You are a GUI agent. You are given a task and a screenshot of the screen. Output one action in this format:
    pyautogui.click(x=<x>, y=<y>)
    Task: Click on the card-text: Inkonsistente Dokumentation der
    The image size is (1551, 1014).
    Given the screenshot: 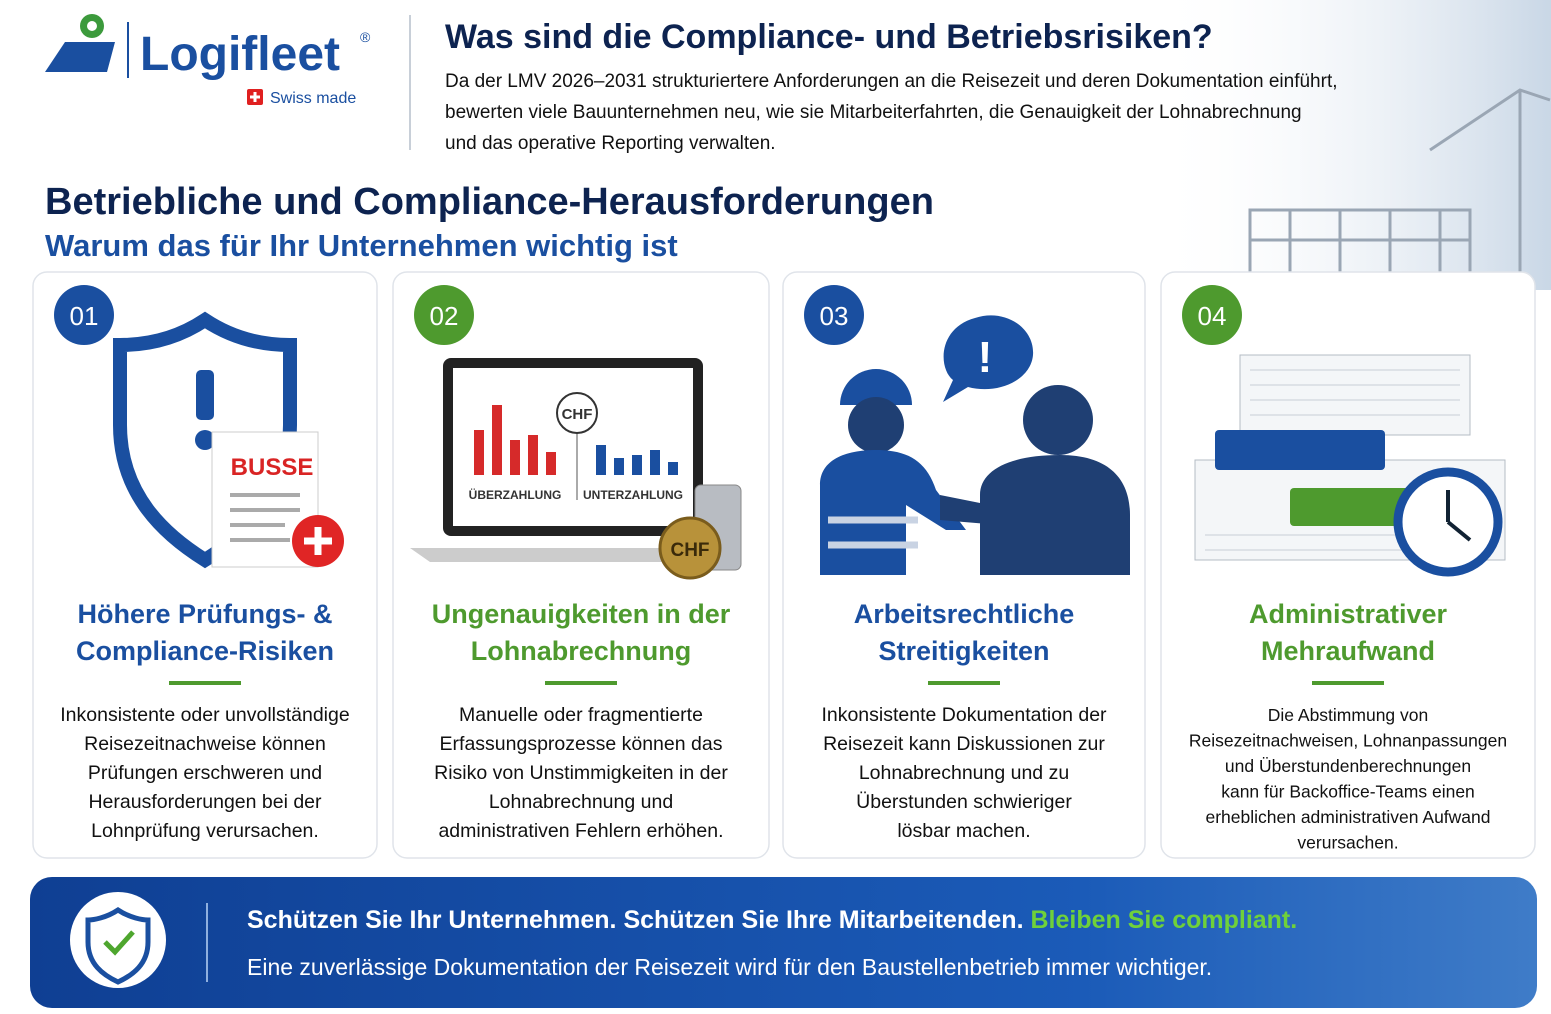 What is the action you would take?
    pyautogui.click(x=964, y=715)
    